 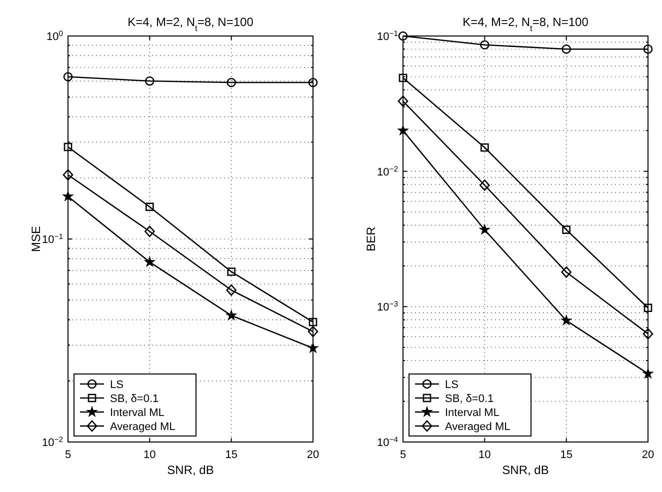 What do you see at coordinates (371, 239) in the screenshot?
I see `y-axis-title: BER` at bounding box center [371, 239].